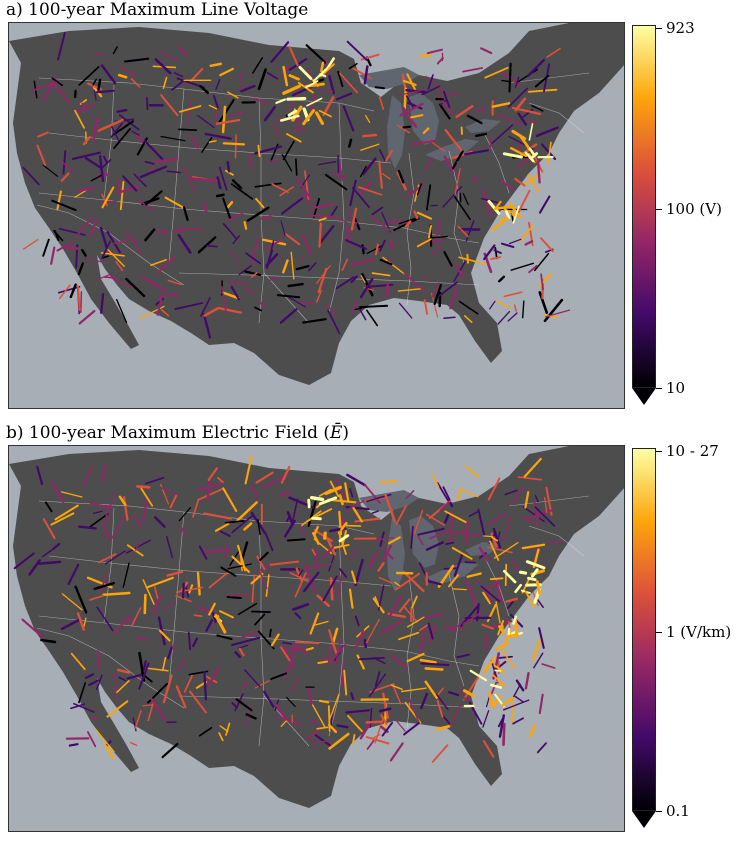  What do you see at coordinates (659, 811) in the screenshot?
I see `panel-b-tick-bottom` at bounding box center [659, 811].